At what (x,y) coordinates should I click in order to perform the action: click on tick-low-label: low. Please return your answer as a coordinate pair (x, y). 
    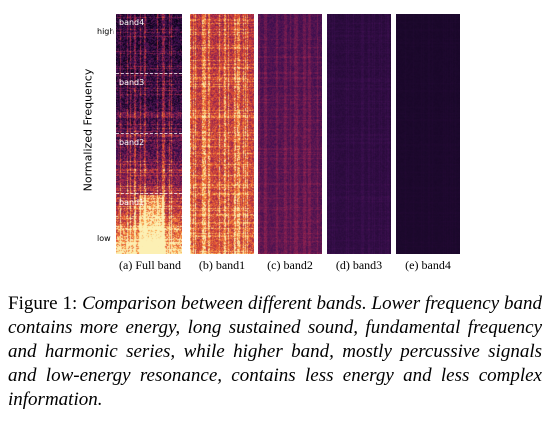
    Looking at the image, I should click on (104, 238).